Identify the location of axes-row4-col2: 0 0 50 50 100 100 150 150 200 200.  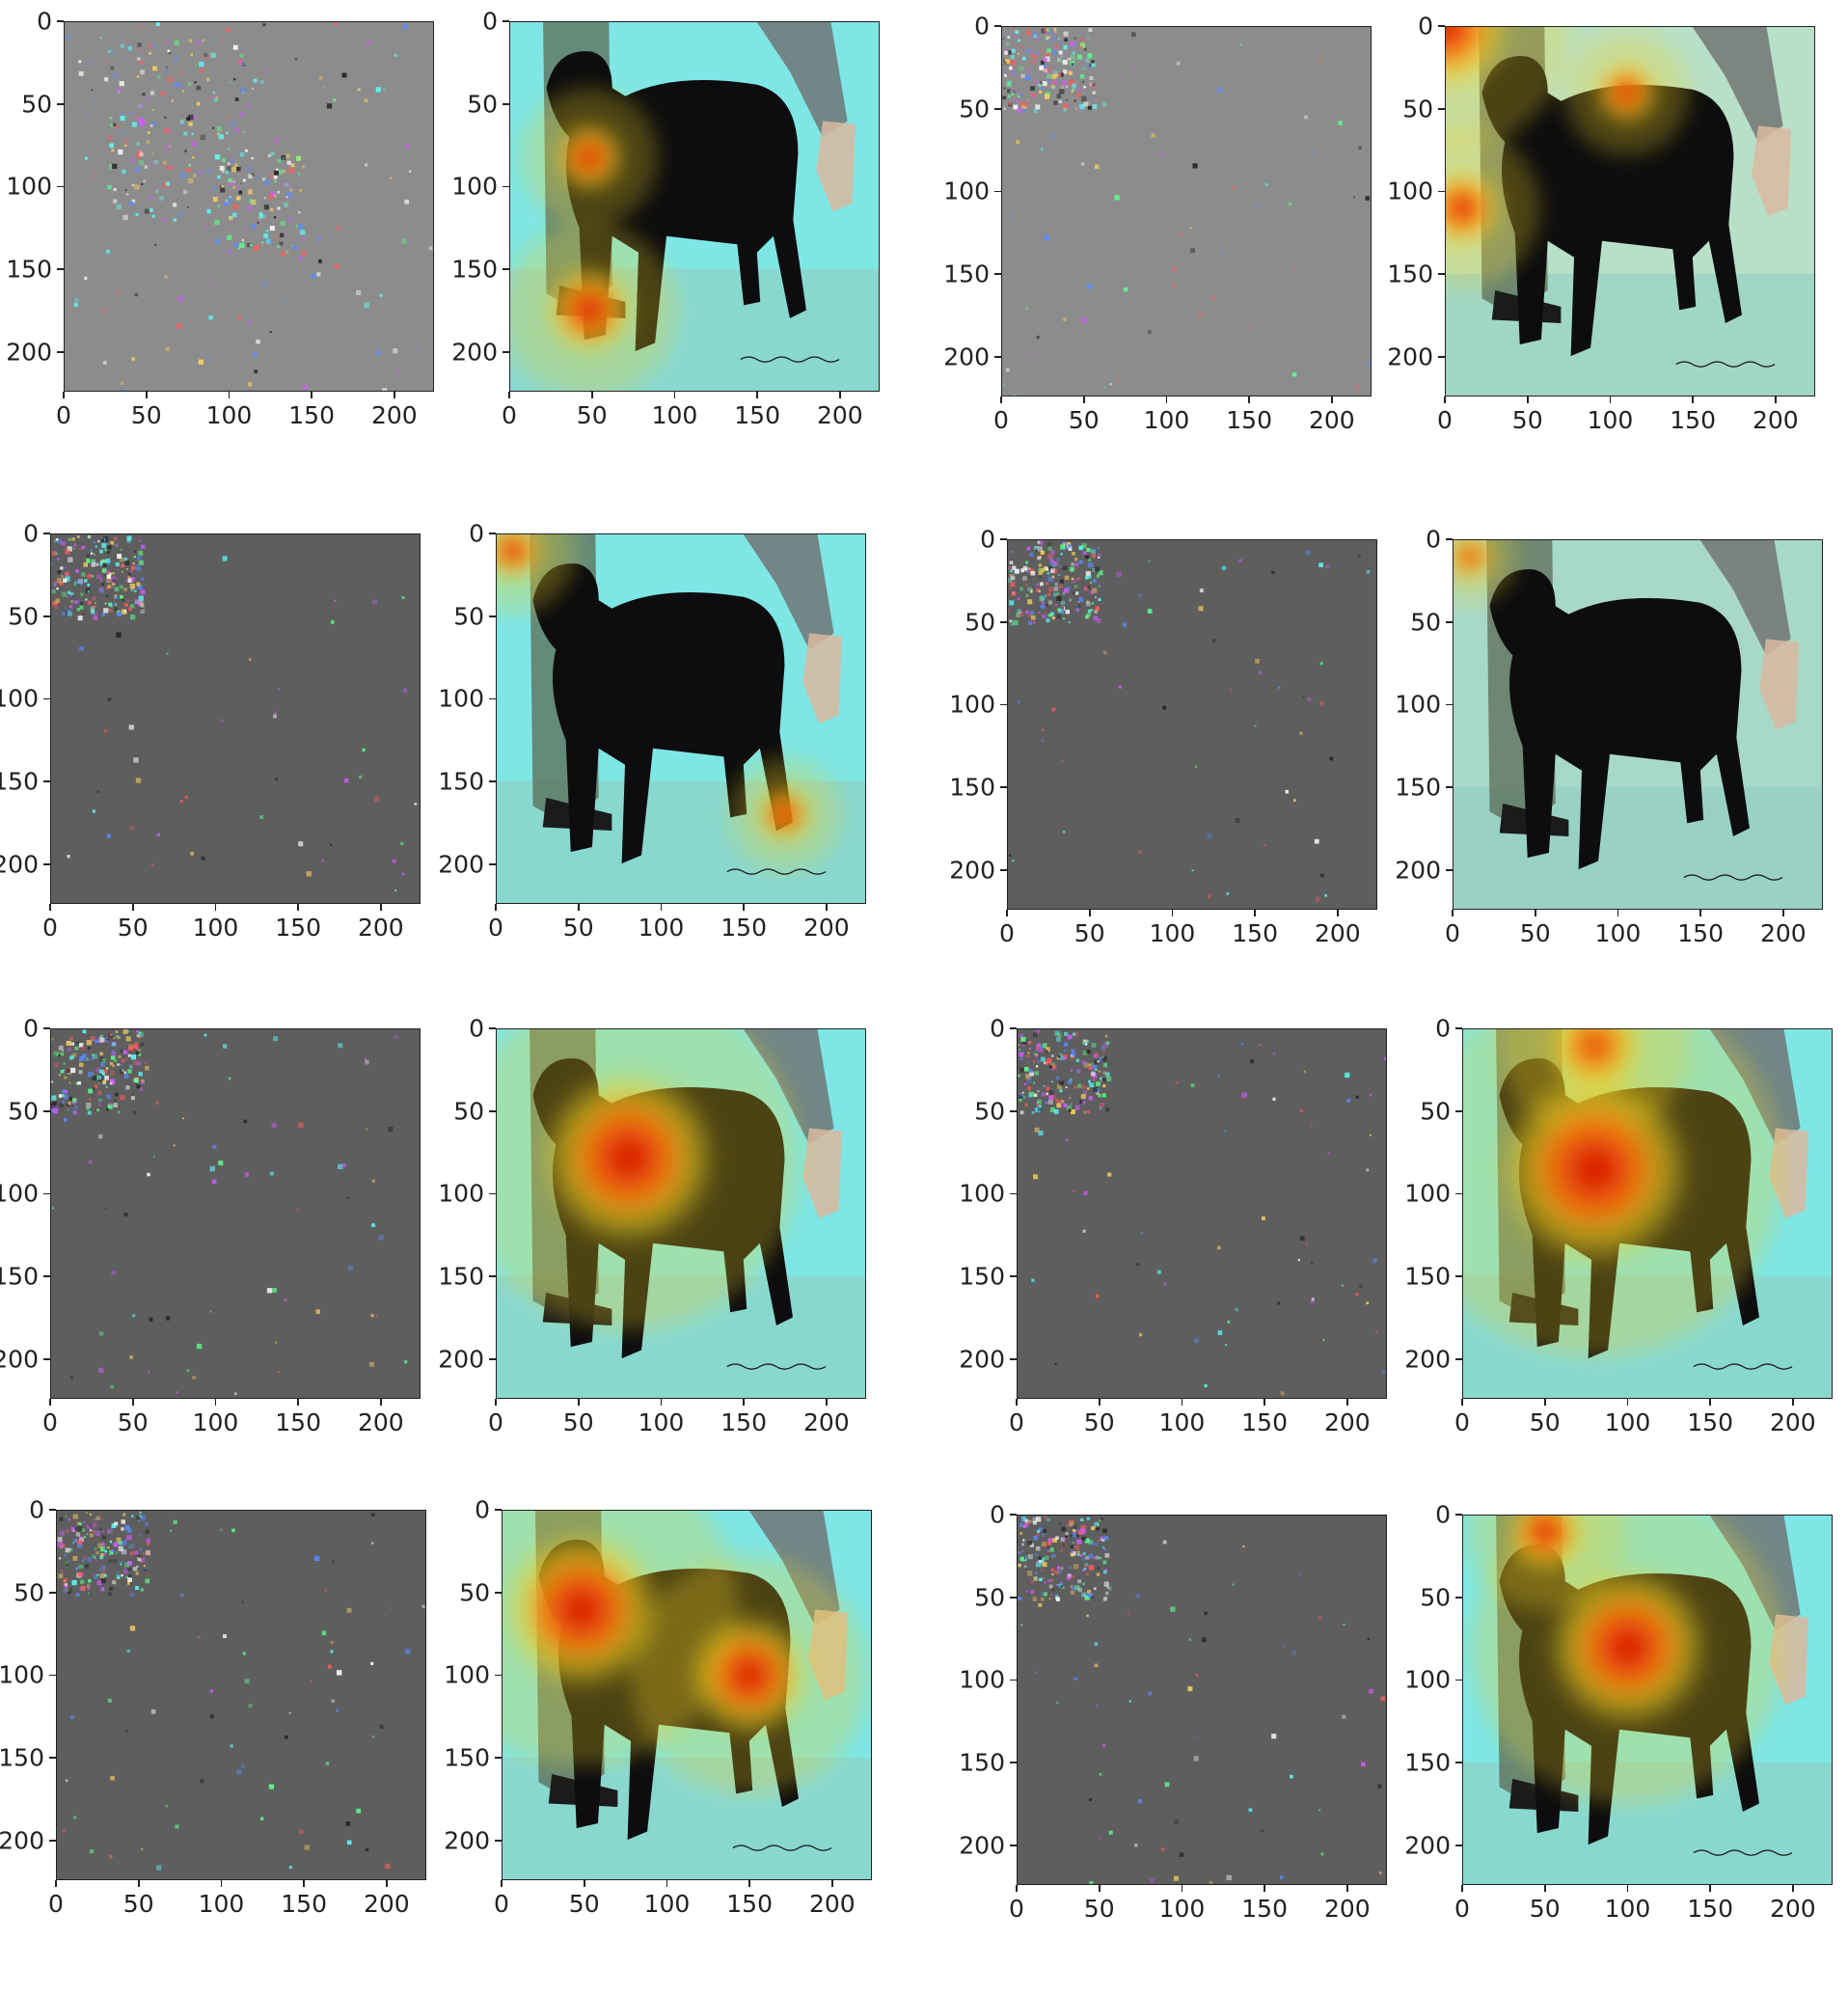
(658, 1707).